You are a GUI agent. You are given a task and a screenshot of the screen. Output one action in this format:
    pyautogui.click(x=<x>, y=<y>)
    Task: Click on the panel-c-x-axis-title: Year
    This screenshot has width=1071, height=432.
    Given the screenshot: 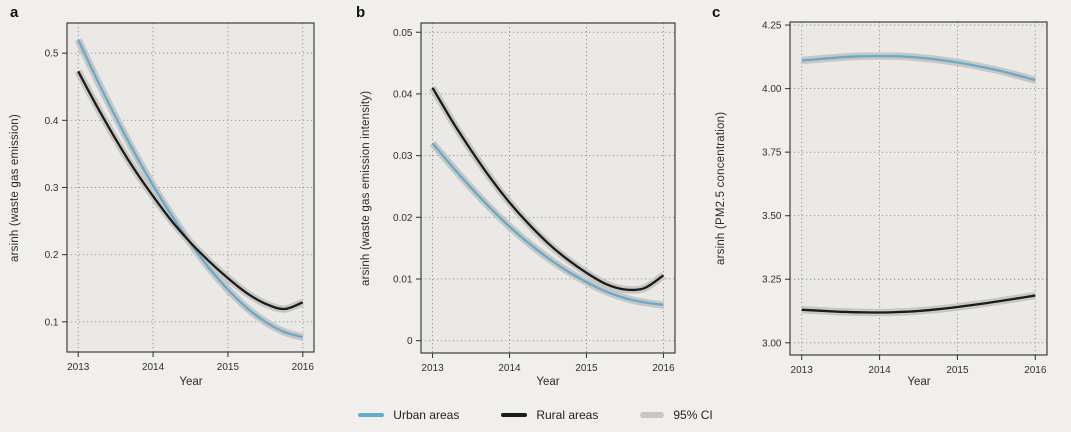 What is the action you would take?
    pyautogui.click(x=919, y=382)
    